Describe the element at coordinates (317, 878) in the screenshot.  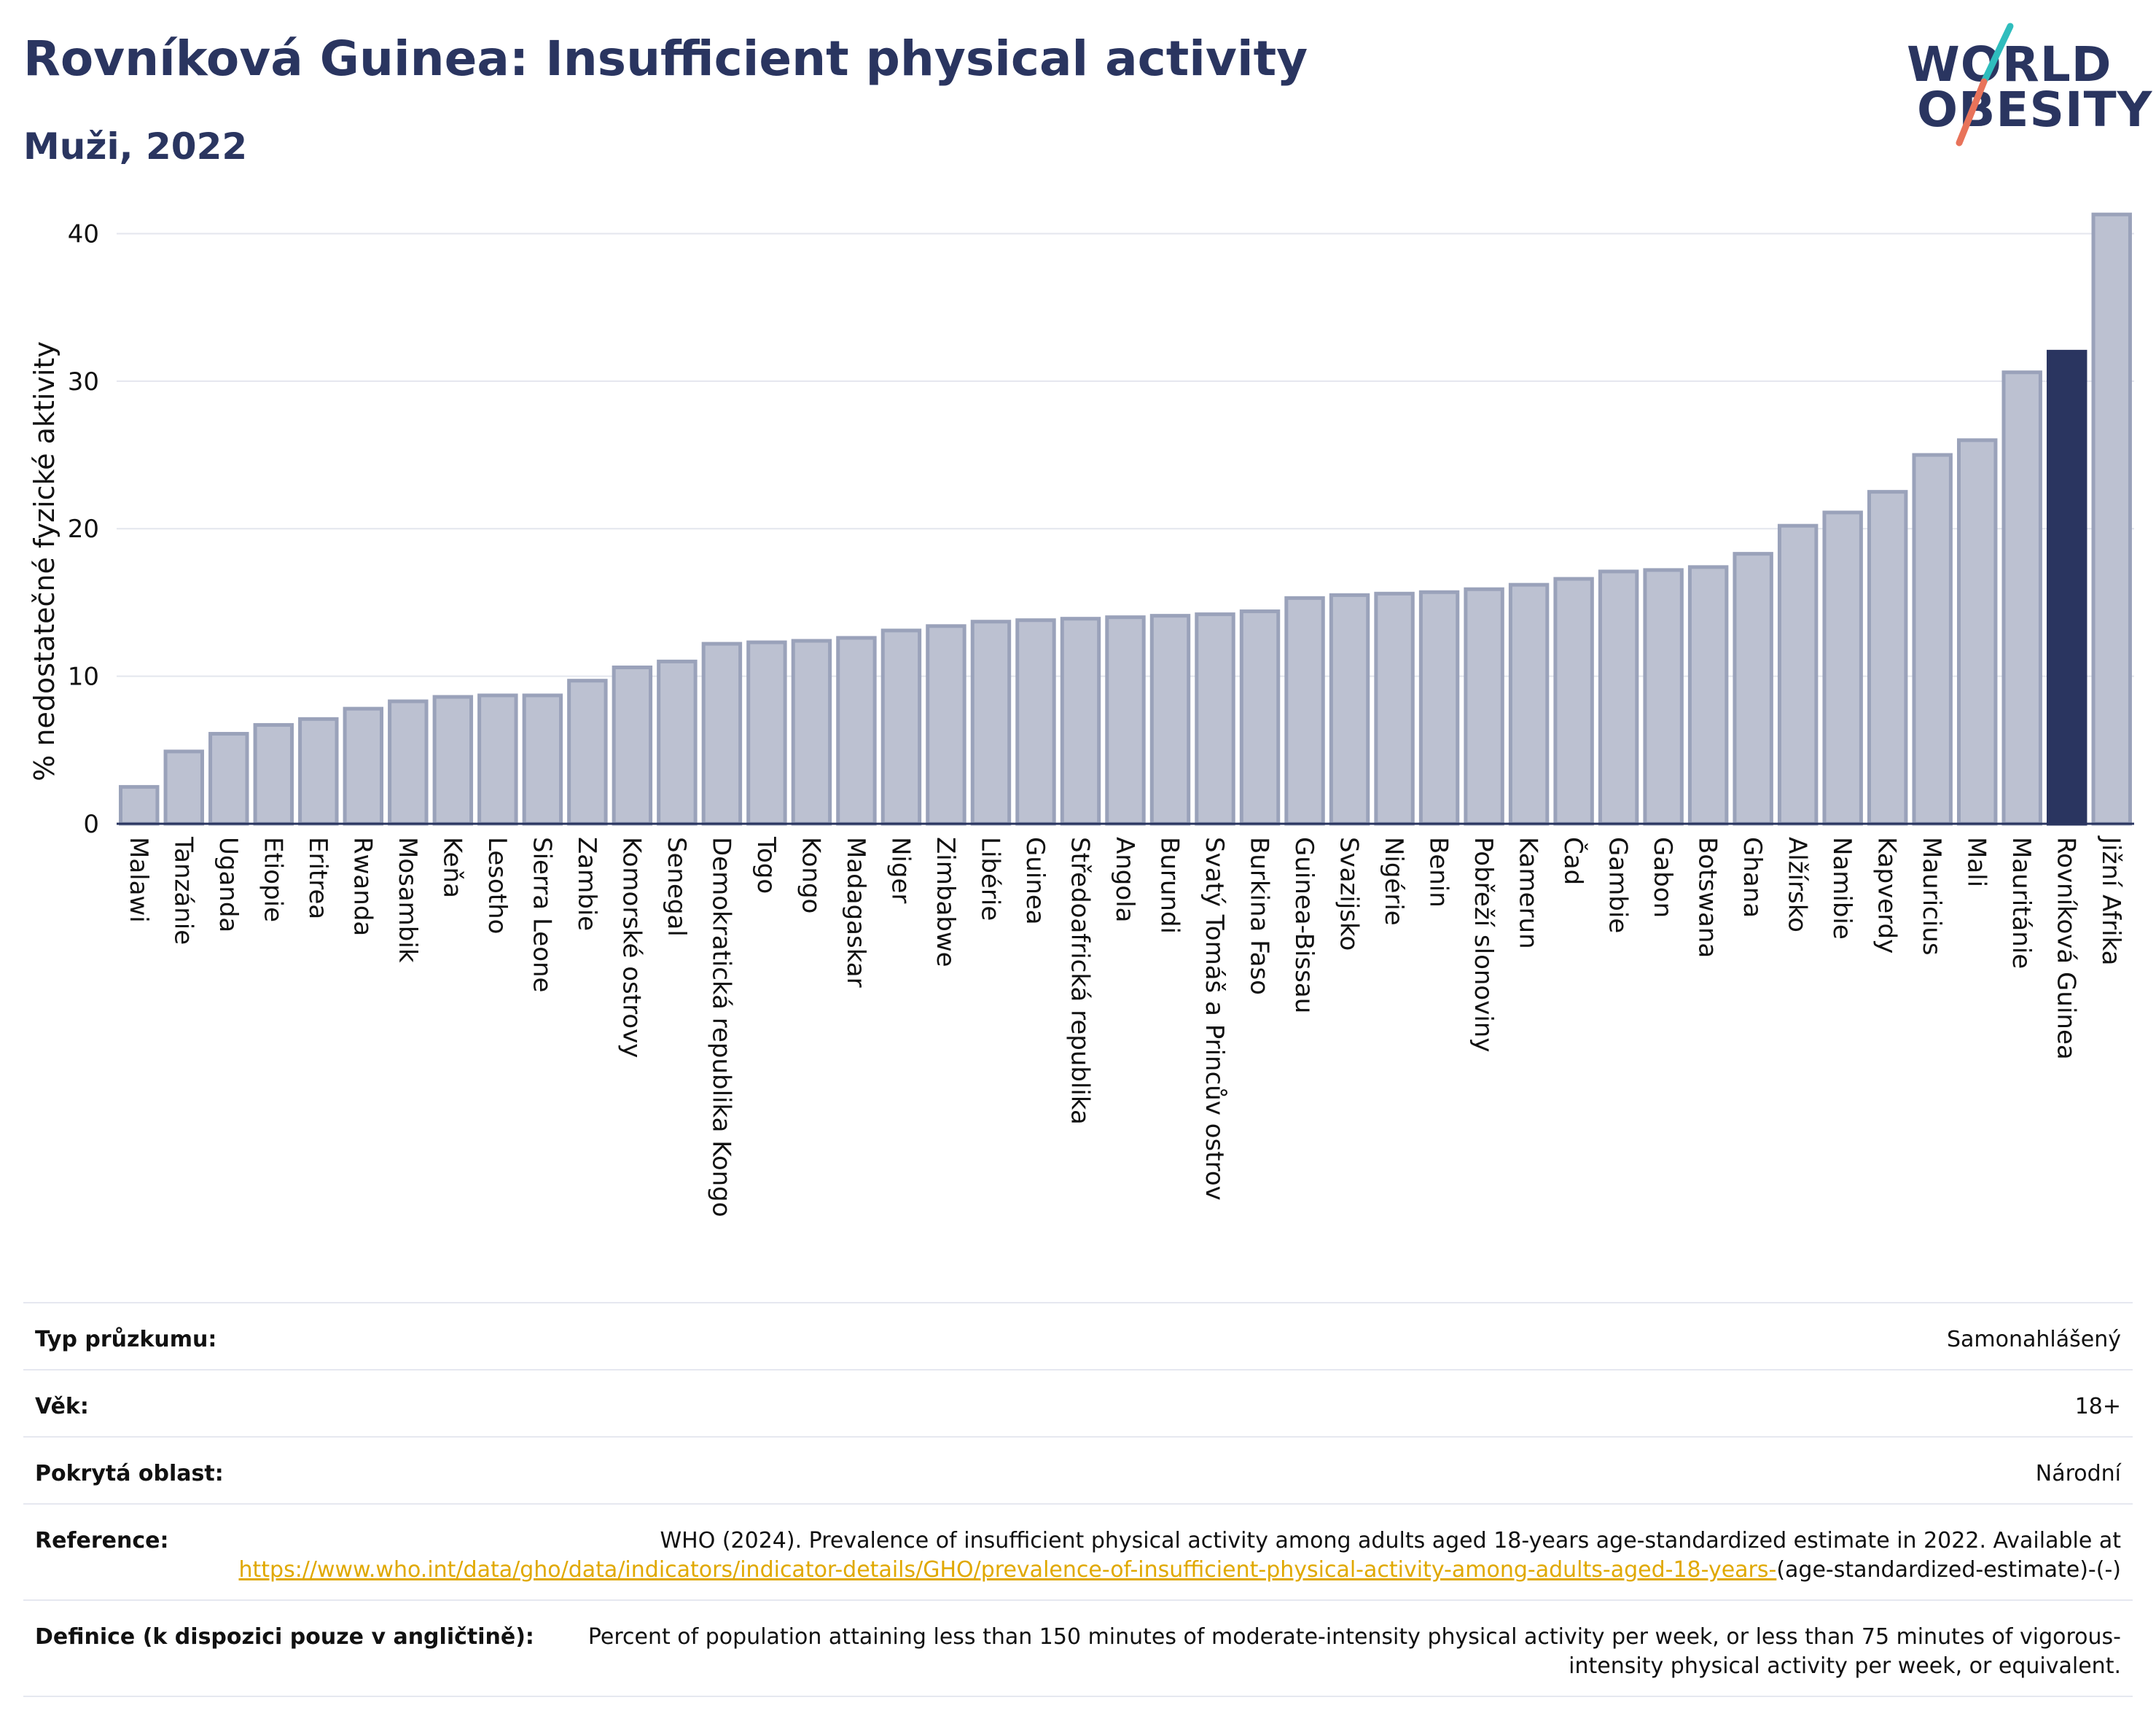
I see `x-tick-label: Eritrea` at that location.